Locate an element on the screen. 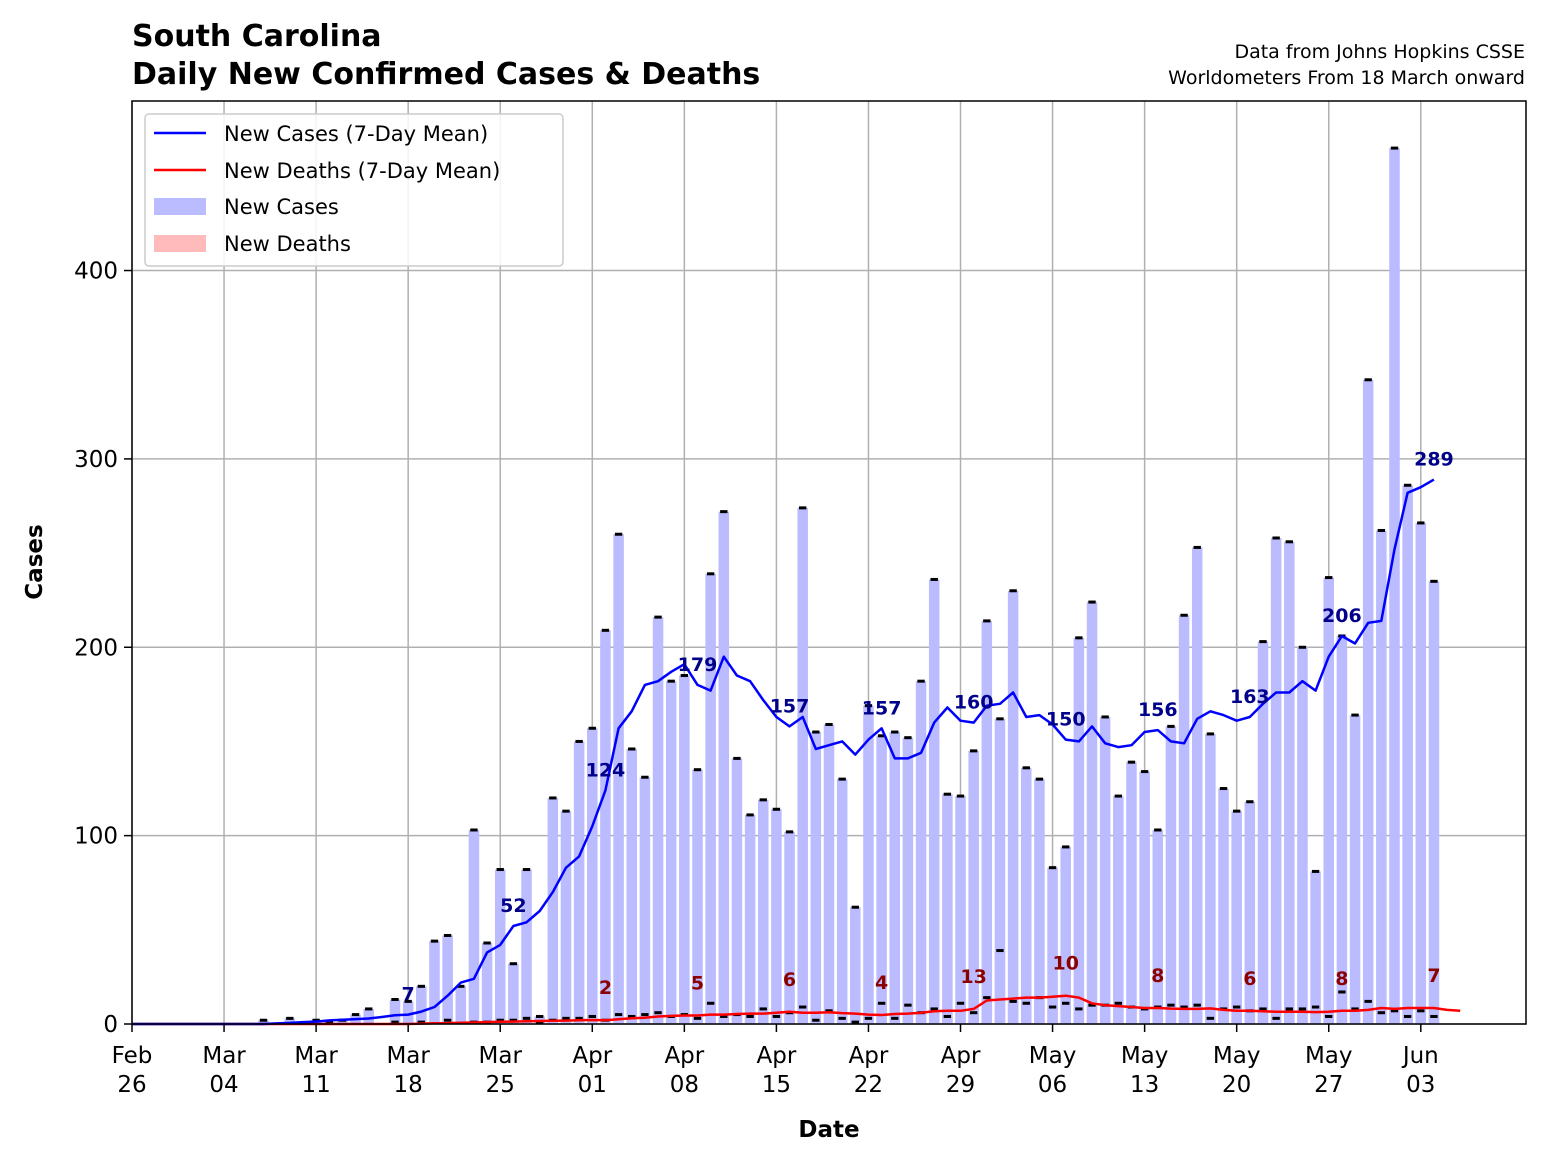  death-annotation: 5 is located at coordinates (697, 984).